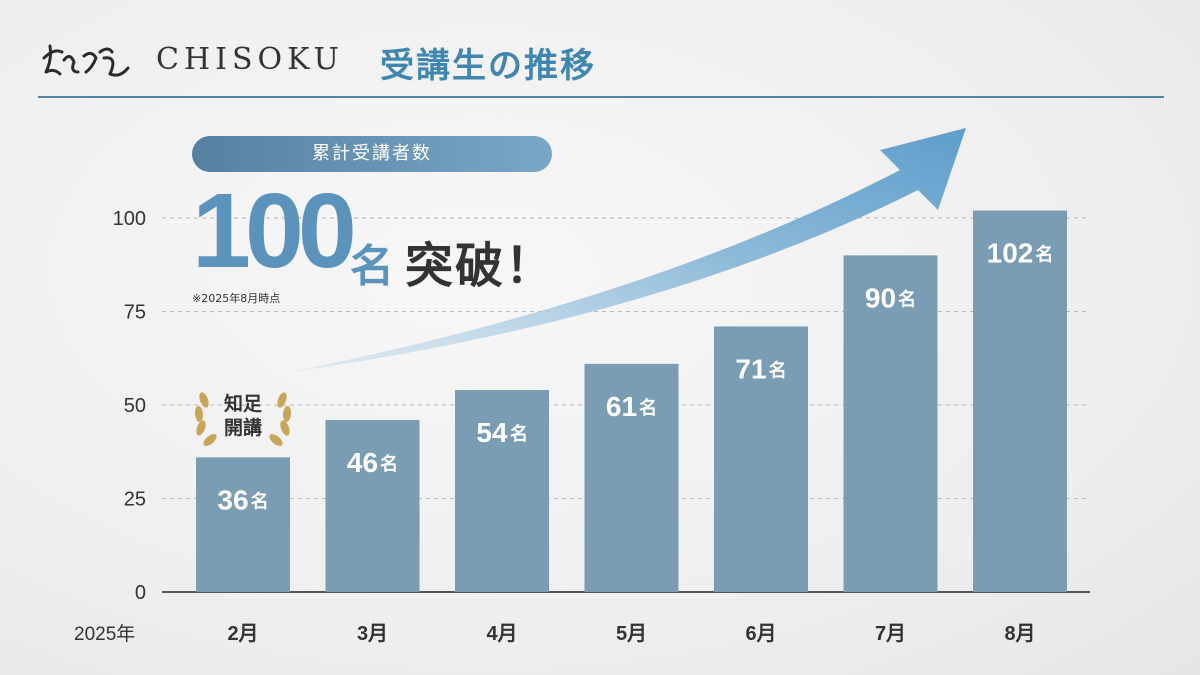 This screenshot has height=675, width=1200. What do you see at coordinates (250, 59) in the screenshot?
I see `brand-name: CHISOKU` at bounding box center [250, 59].